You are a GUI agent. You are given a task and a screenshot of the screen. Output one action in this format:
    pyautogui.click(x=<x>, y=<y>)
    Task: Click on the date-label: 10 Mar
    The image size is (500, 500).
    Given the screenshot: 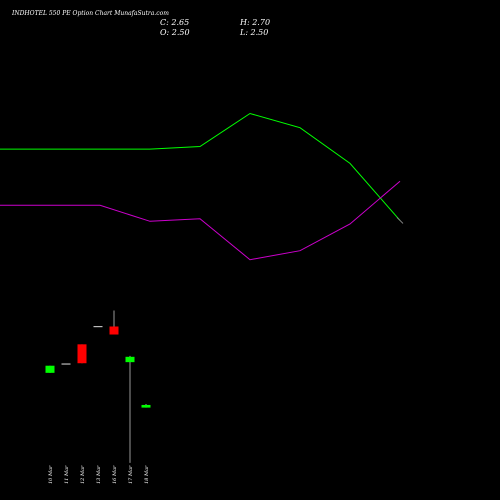 What is the action you would take?
    pyautogui.click(x=51, y=474)
    